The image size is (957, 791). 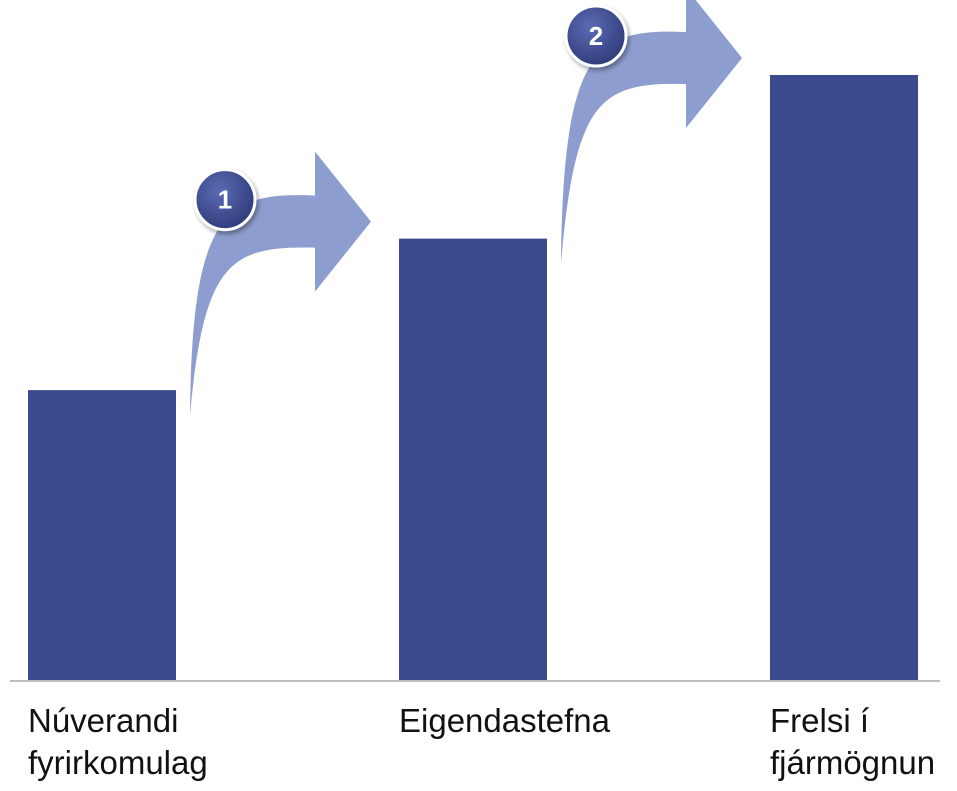 I want to click on category-label-3: Frelsi í fjármögnun, so click(x=852, y=741).